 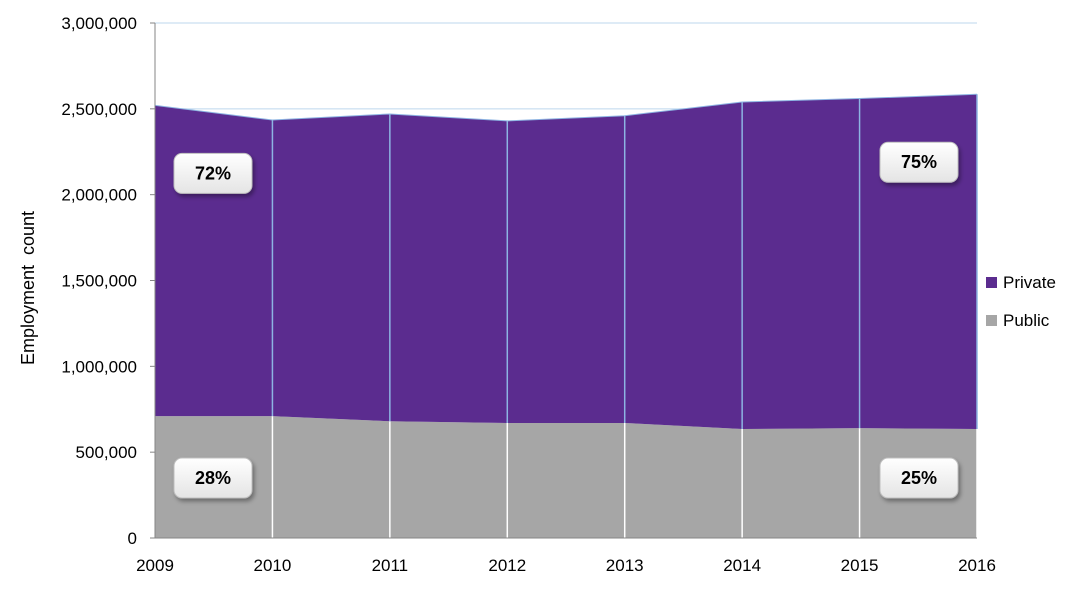 I want to click on callout-private-2016: 75%, so click(x=919, y=162).